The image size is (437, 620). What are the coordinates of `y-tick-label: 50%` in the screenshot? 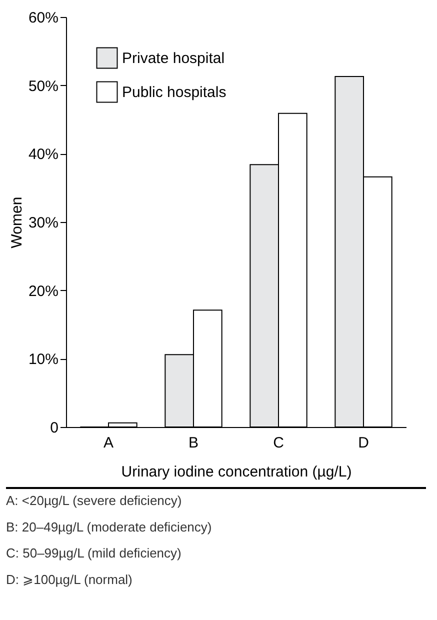 It's located at (43, 86).